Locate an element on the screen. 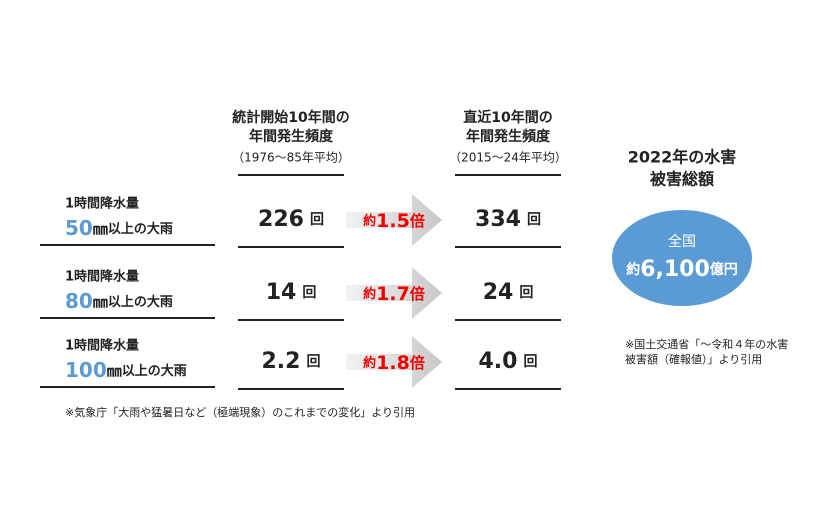  ratio-value: 1.8 is located at coordinates (393, 363).